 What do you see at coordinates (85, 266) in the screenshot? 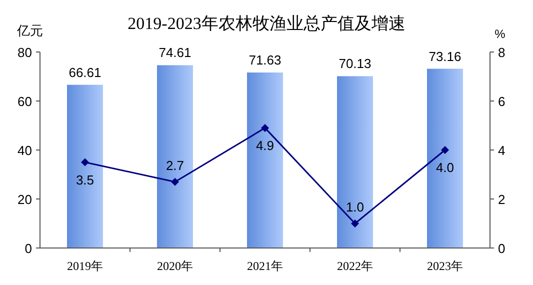
I see `xtick: 2019年` at bounding box center [85, 266].